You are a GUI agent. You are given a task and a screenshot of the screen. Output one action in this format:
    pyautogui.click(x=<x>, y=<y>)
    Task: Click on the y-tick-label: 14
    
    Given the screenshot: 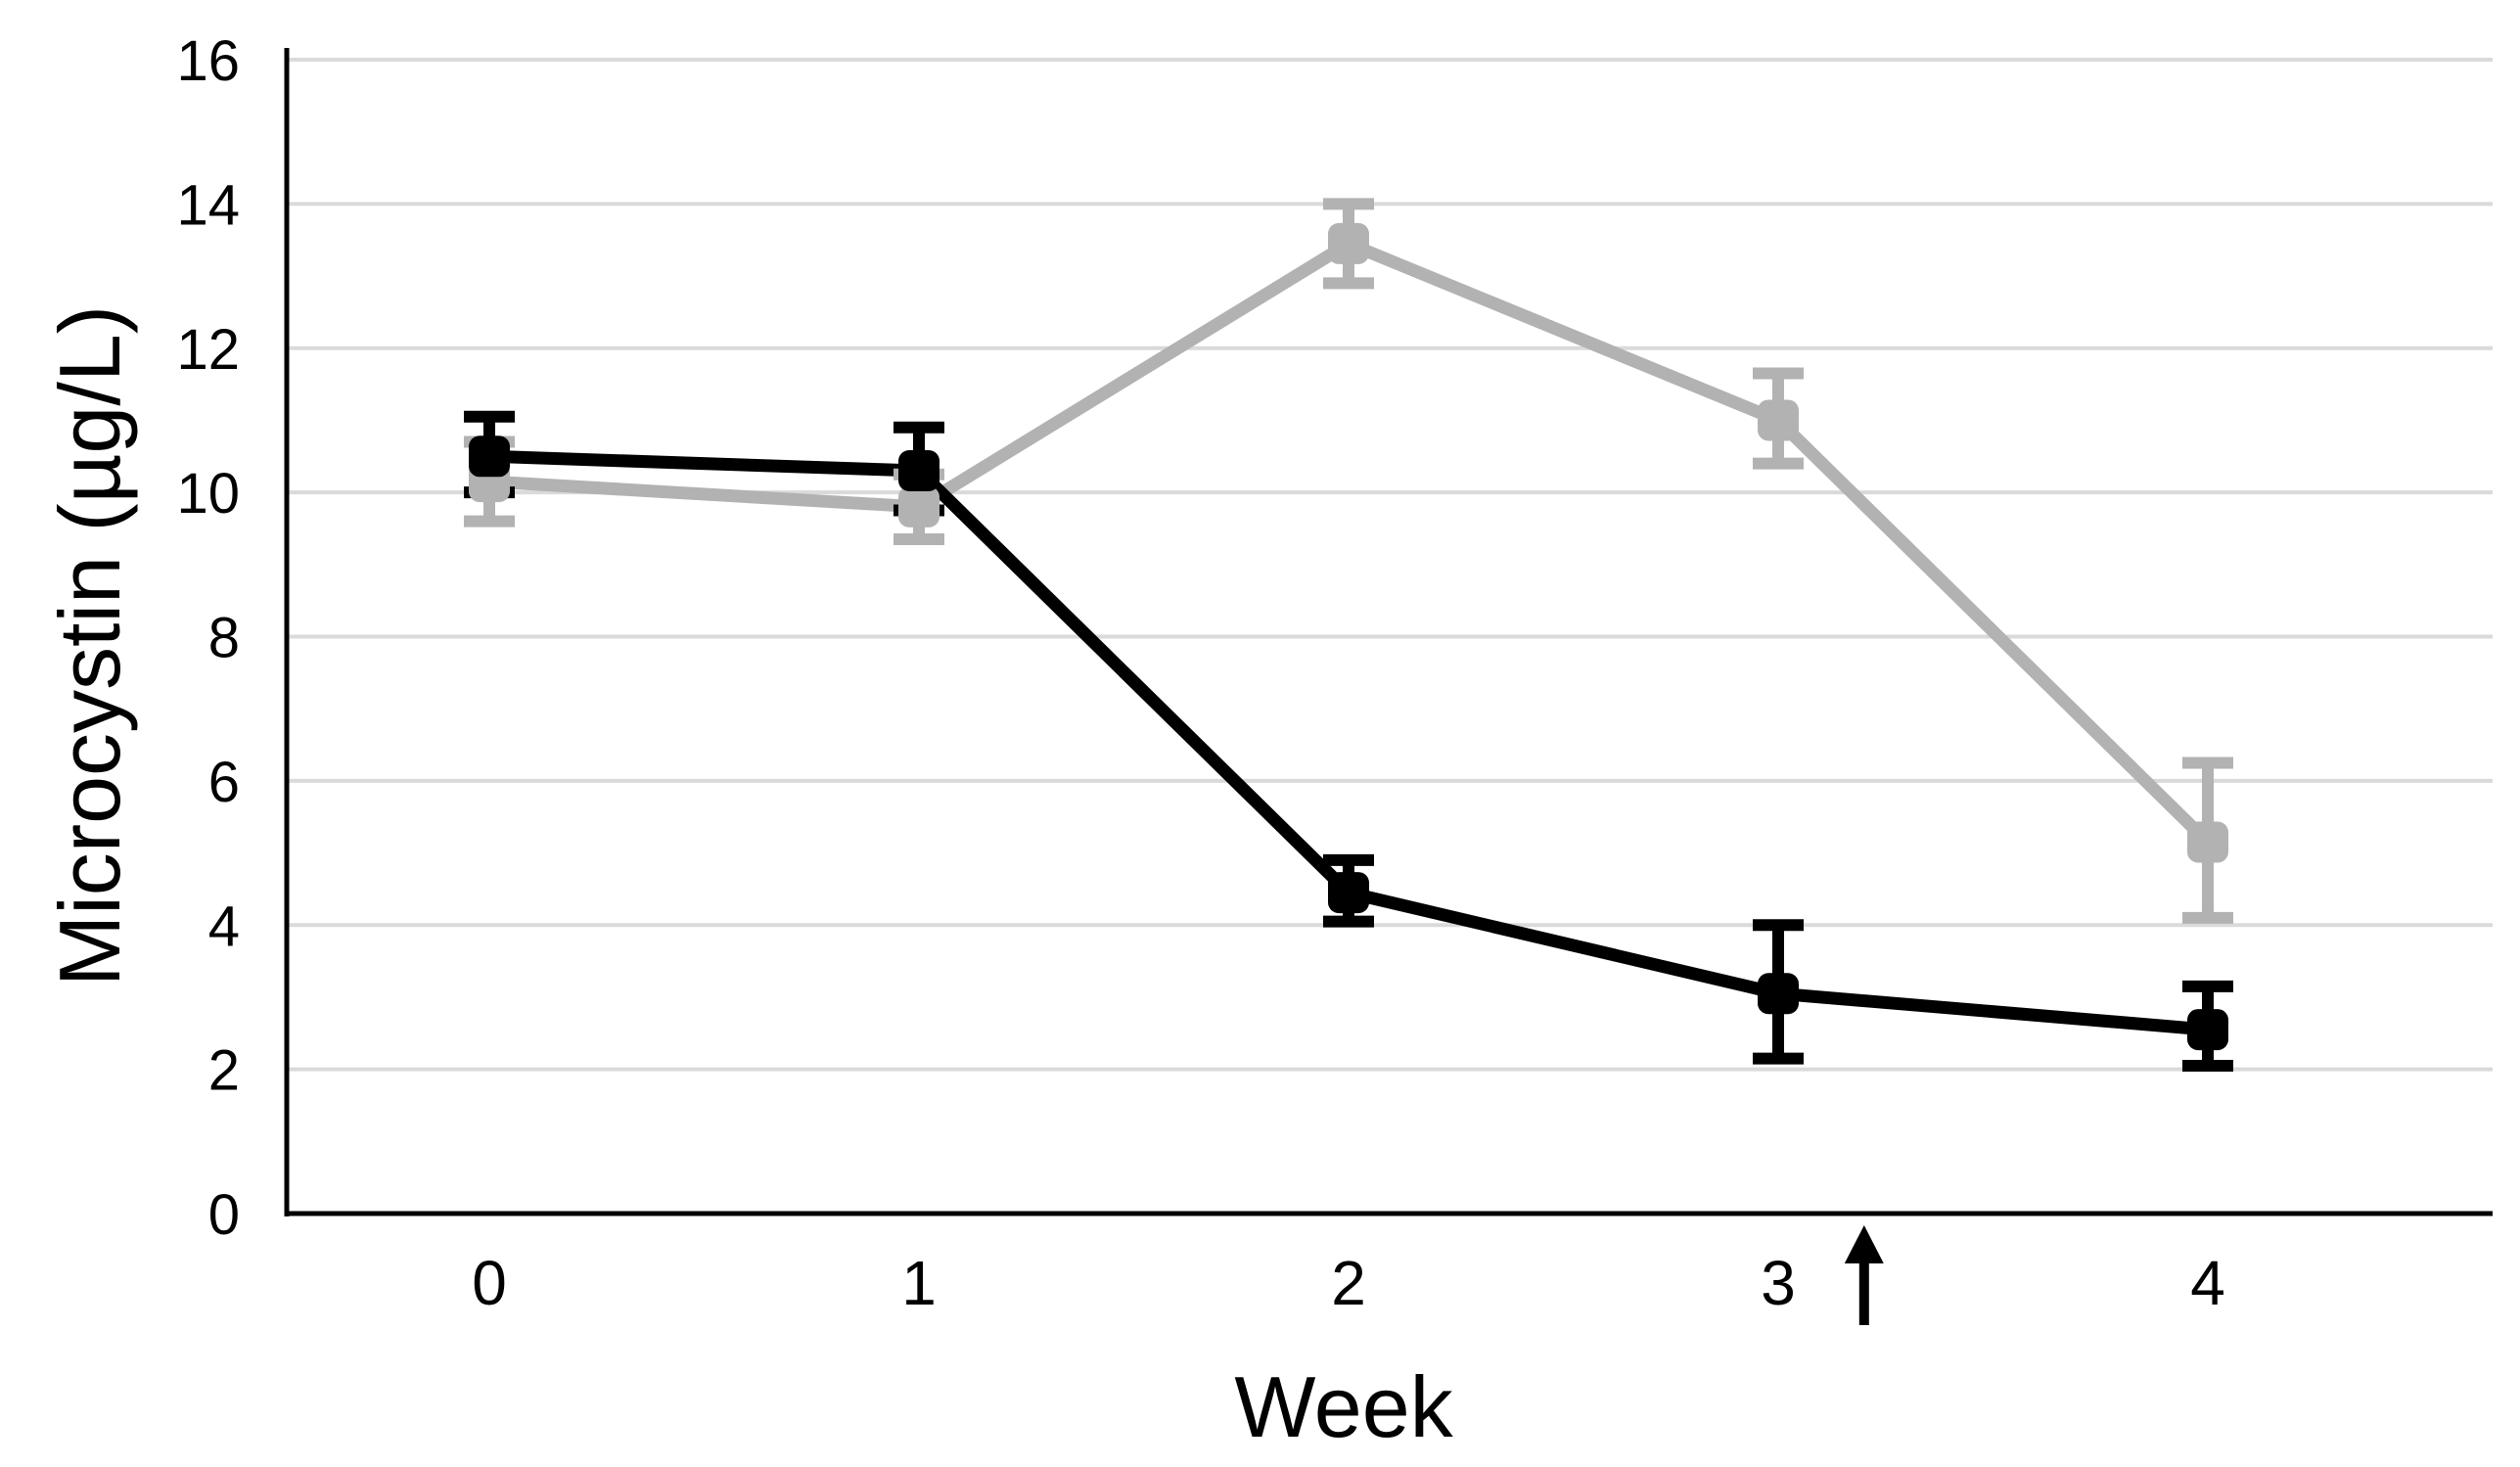 What is the action you would take?
    pyautogui.click(x=208, y=205)
    